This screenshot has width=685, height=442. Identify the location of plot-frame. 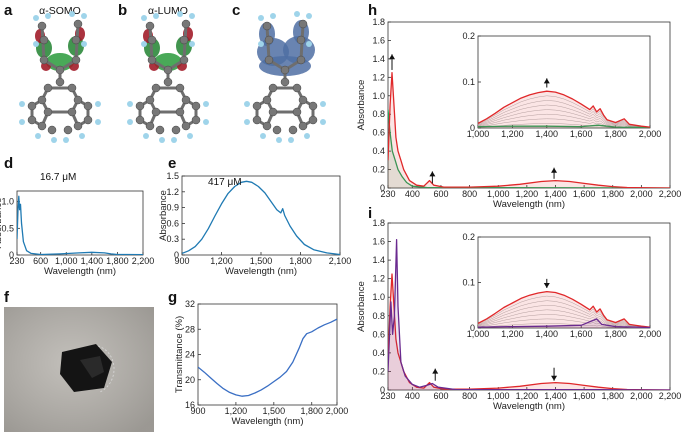
(80, 223).